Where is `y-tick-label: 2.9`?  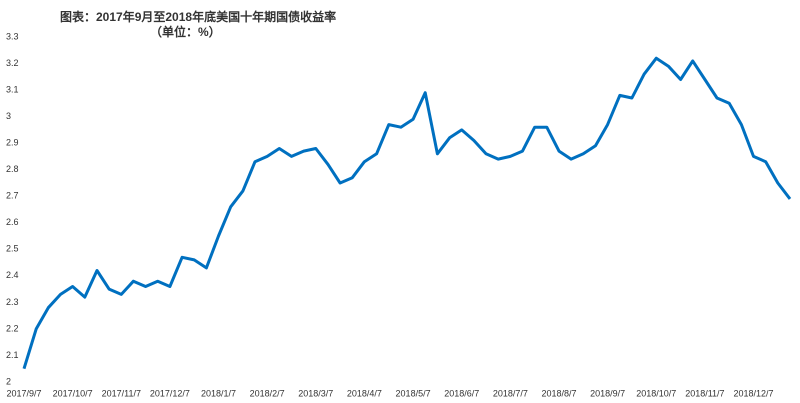
y-tick-label: 2.9 is located at coordinates (12, 143).